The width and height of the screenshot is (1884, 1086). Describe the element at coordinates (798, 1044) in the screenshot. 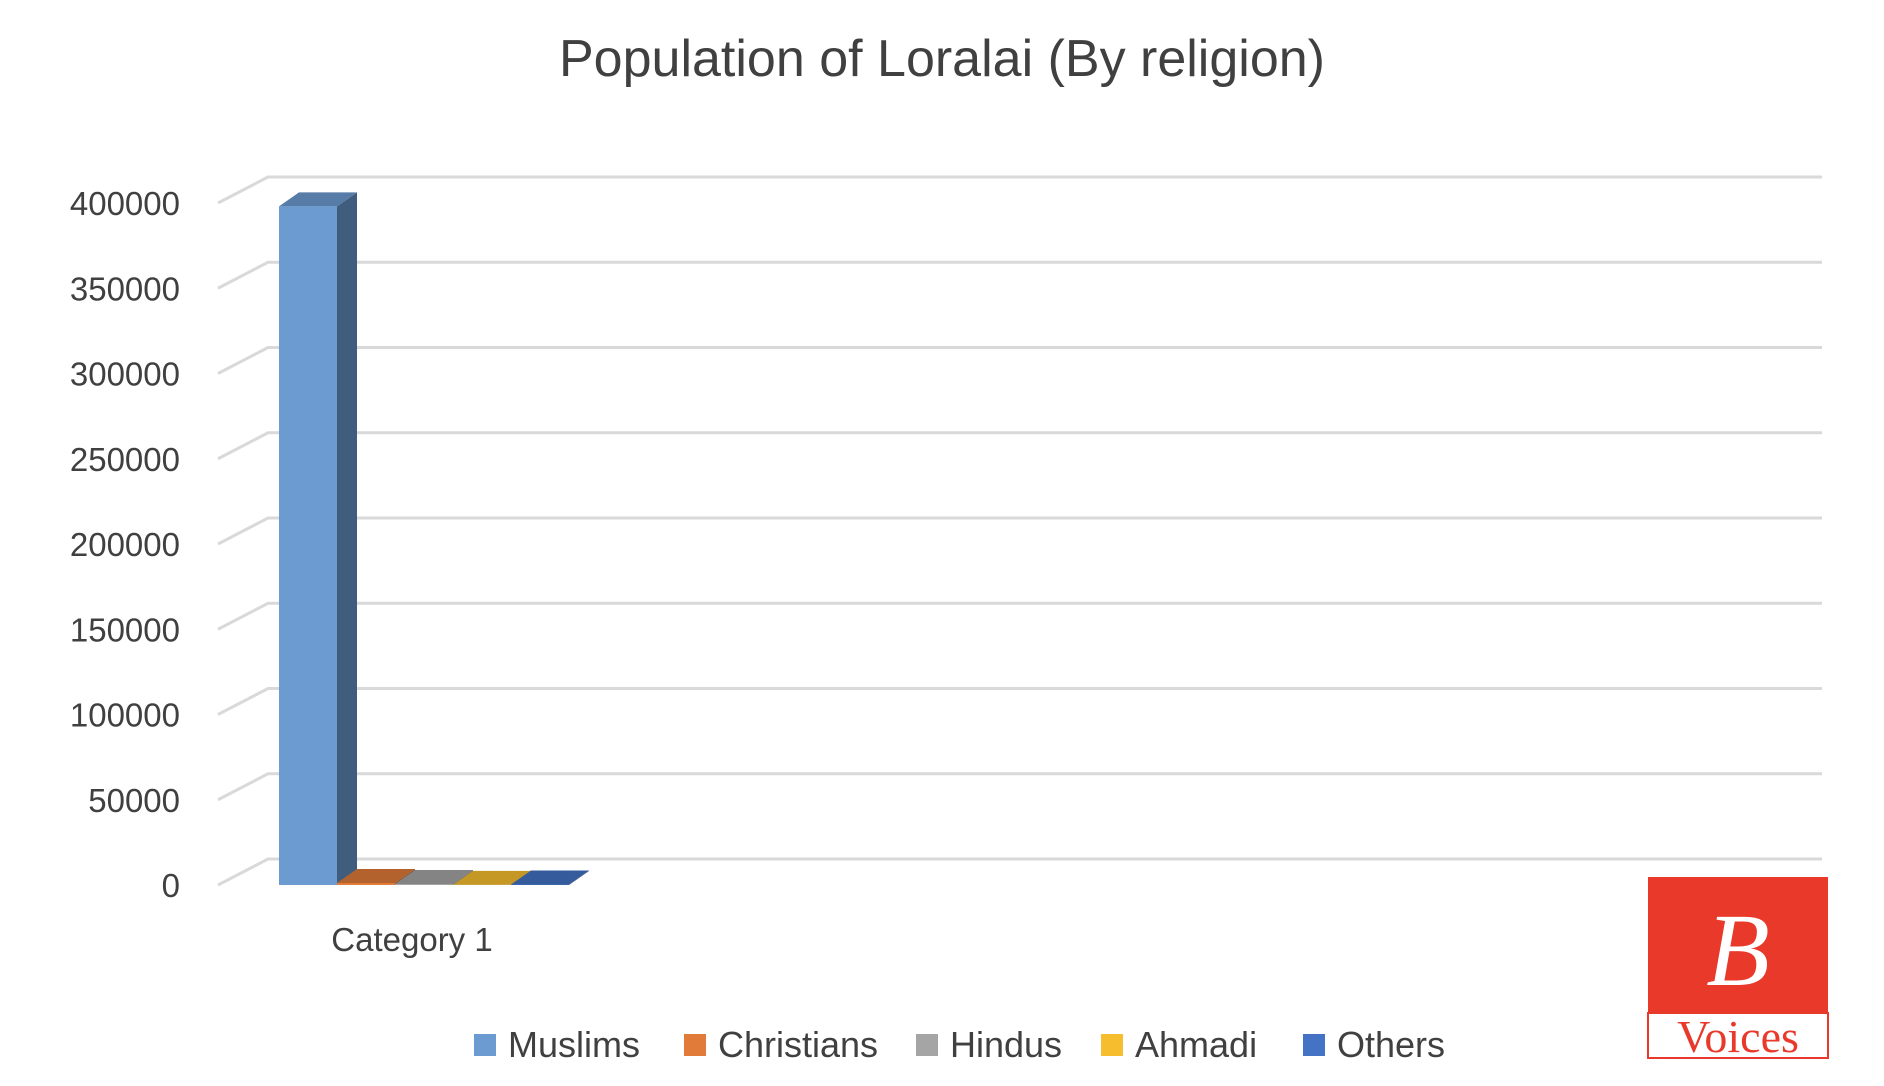

I see `legend-label: Christians` at that location.